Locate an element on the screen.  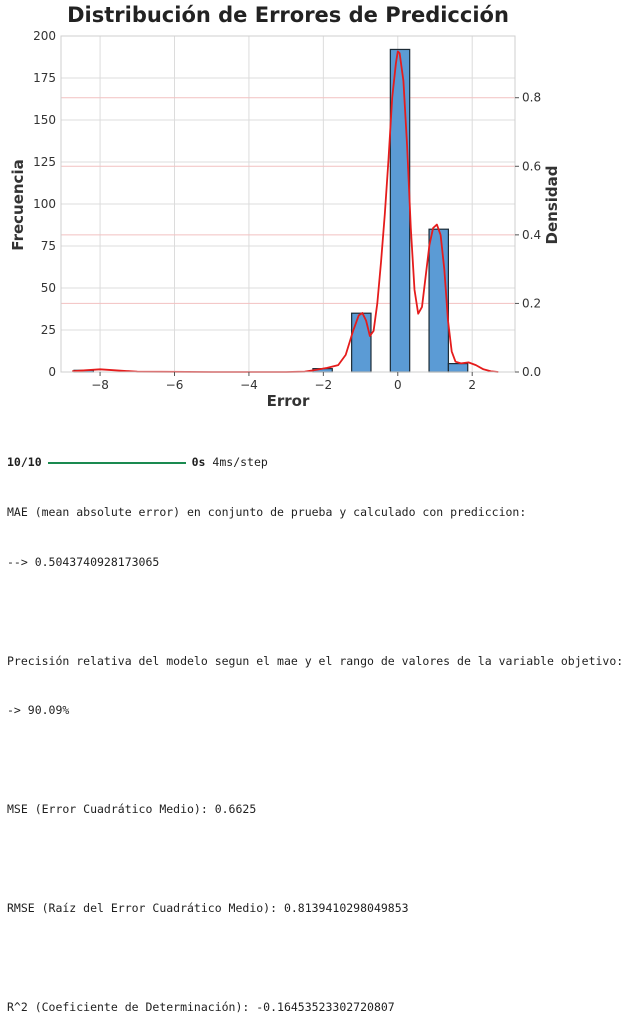
y2-tick-label: 0.4 is located at coordinates (531, 235).